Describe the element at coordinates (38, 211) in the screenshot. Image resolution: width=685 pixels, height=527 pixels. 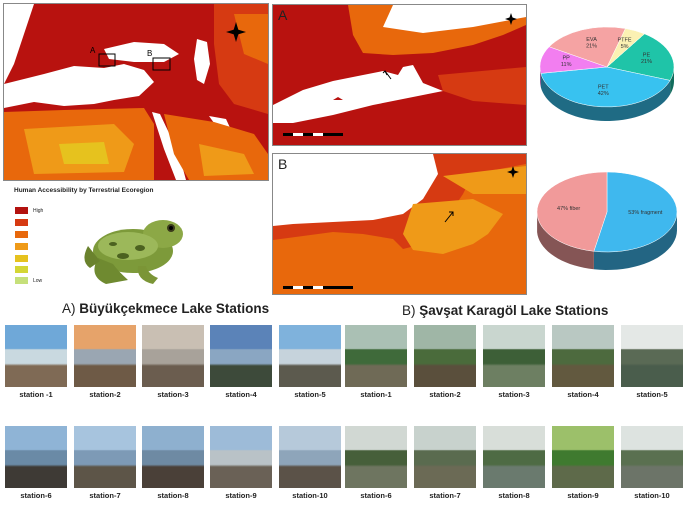
I see `legend-high-label: High` at that location.